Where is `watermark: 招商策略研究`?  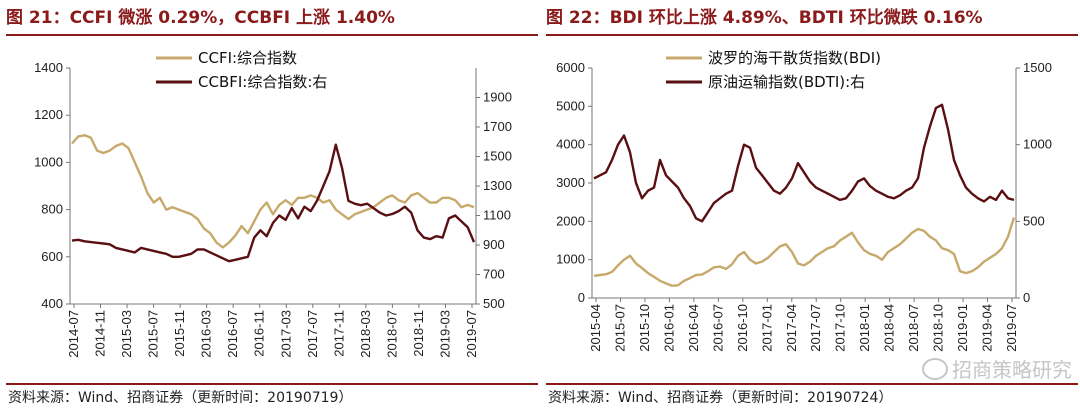
watermark: 招商策略研究 is located at coordinates (997, 368).